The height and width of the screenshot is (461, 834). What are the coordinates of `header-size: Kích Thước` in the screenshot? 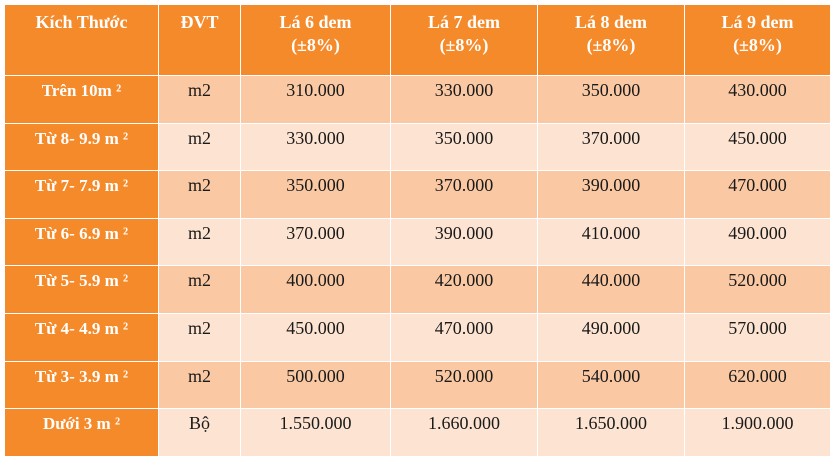 It's located at (81, 40).